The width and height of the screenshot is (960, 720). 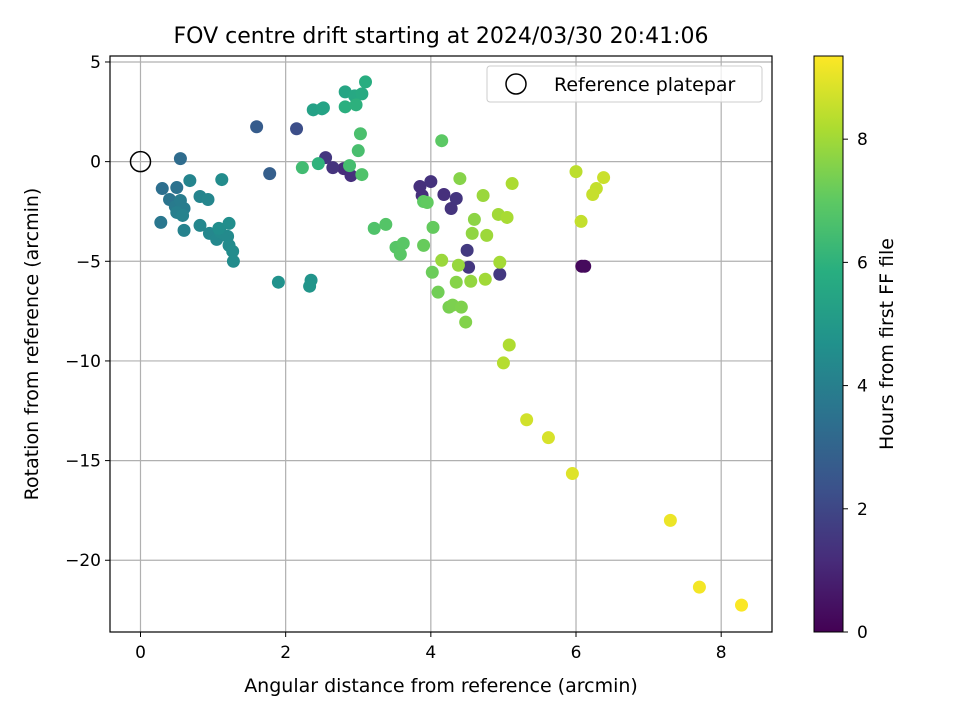 I want to click on colorbar: 0 2 4 6 8 Hours from first FF file, so click(x=855, y=349).